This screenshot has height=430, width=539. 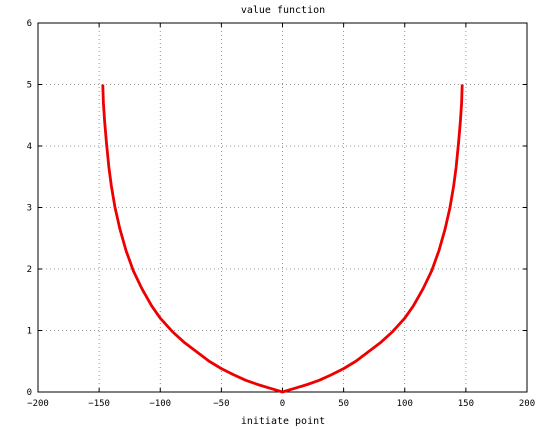 What do you see at coordinates (29, 147) in the screenshot?
I see `y-tick-label: 4` at bounding box center [29, 147].